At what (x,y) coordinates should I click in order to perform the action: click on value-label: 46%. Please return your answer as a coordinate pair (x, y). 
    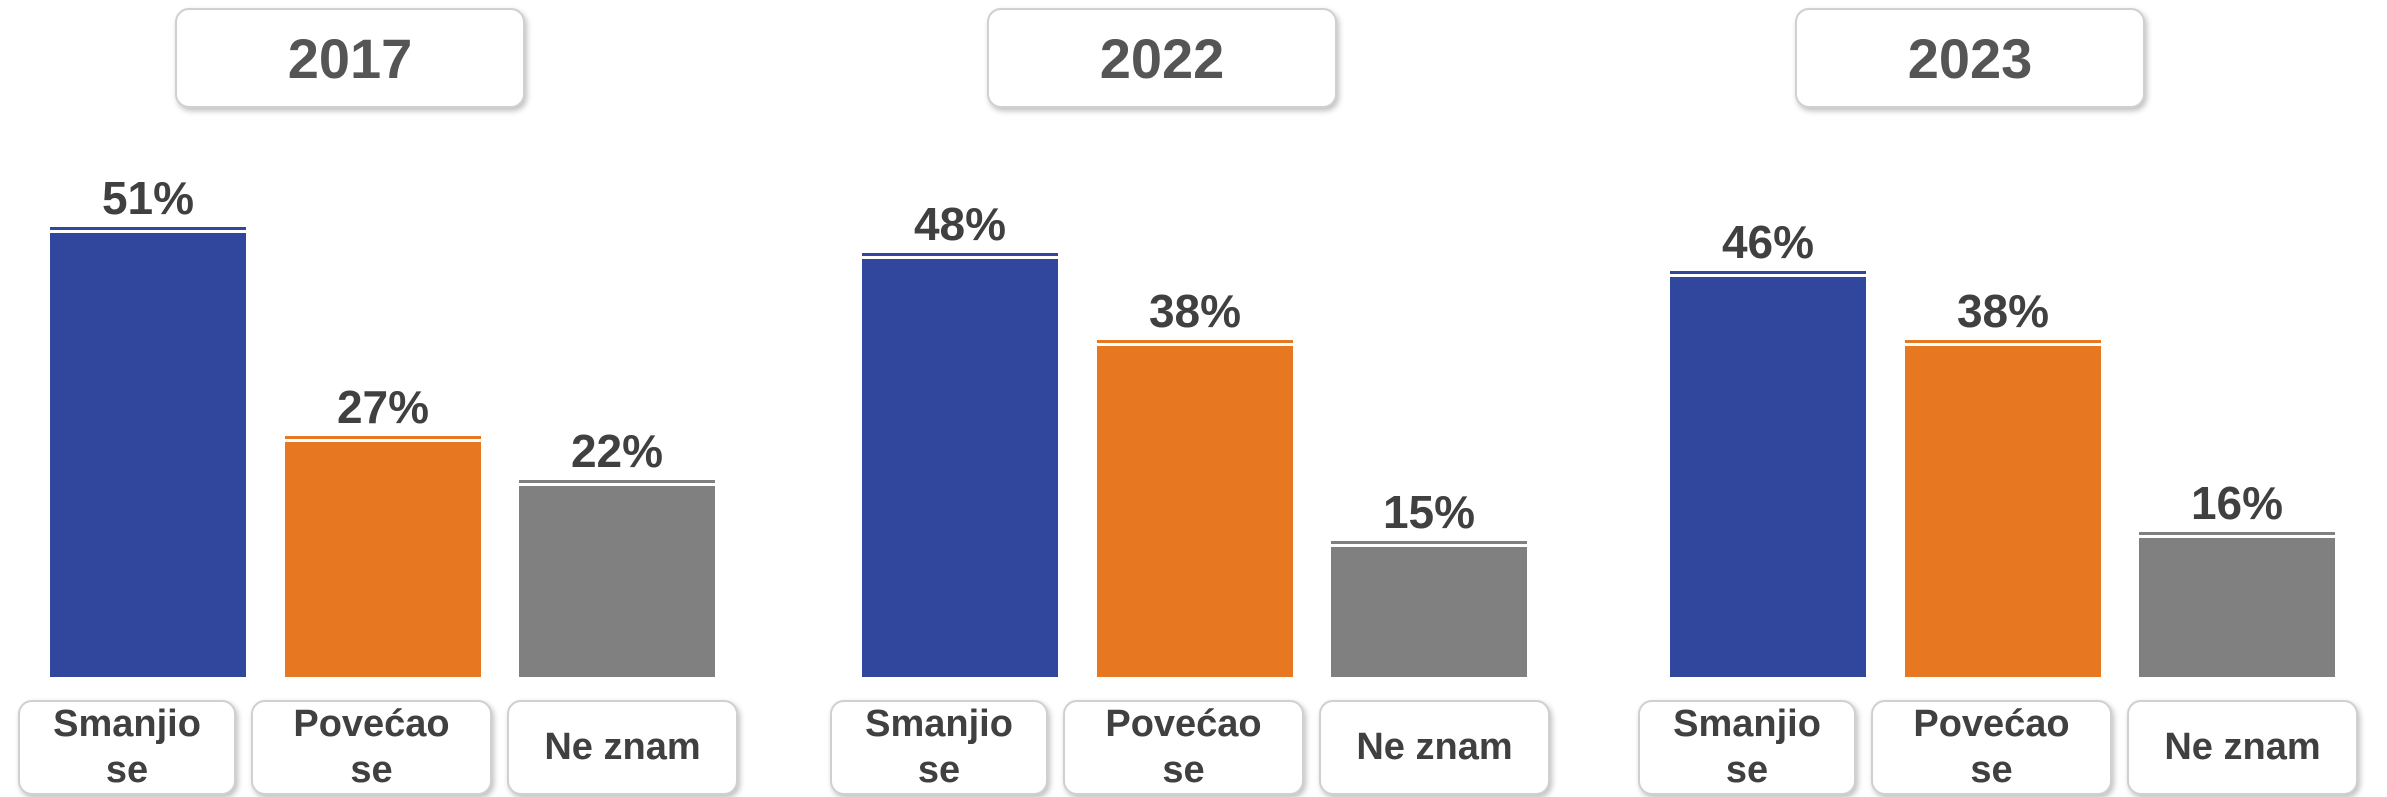
    Looking at the image, I should click on (1768, 241).